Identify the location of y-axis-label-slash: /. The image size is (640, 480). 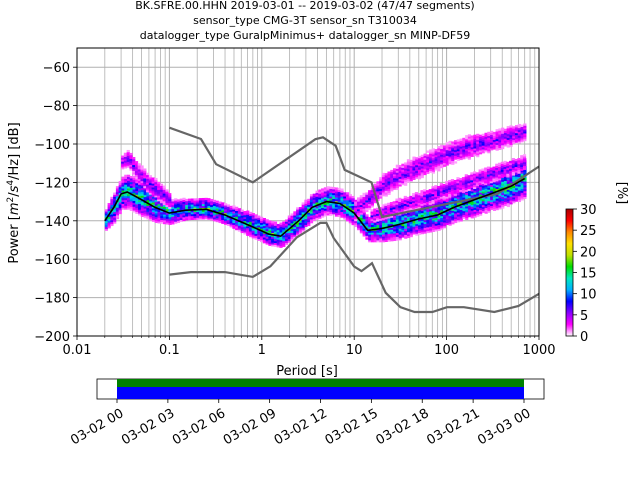
(14, 194).